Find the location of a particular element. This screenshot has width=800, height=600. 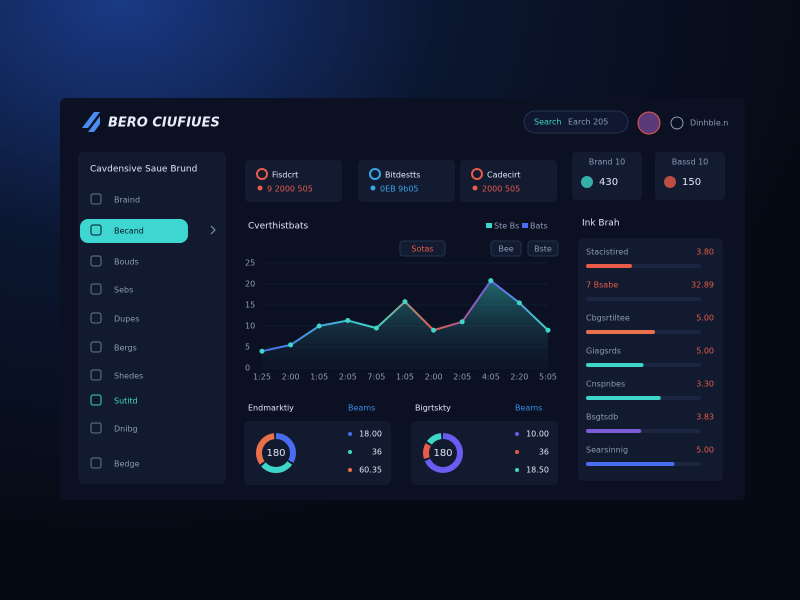

mini-value: 430 is located at coordinates (608, 182).